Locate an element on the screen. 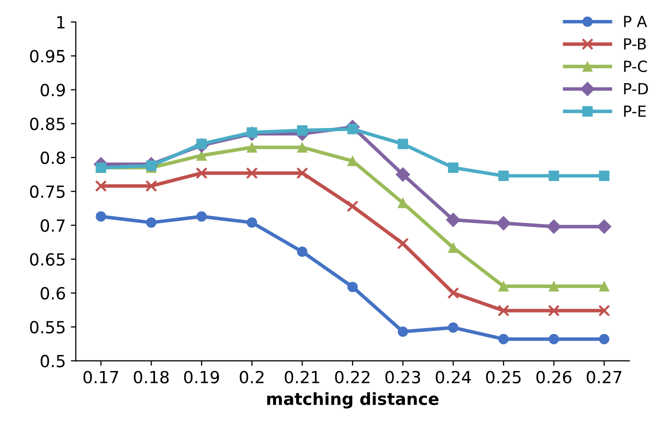 This screenshot has height=440, width=659. x-tick-label: 0.17 is located at coordinates (100, 377).